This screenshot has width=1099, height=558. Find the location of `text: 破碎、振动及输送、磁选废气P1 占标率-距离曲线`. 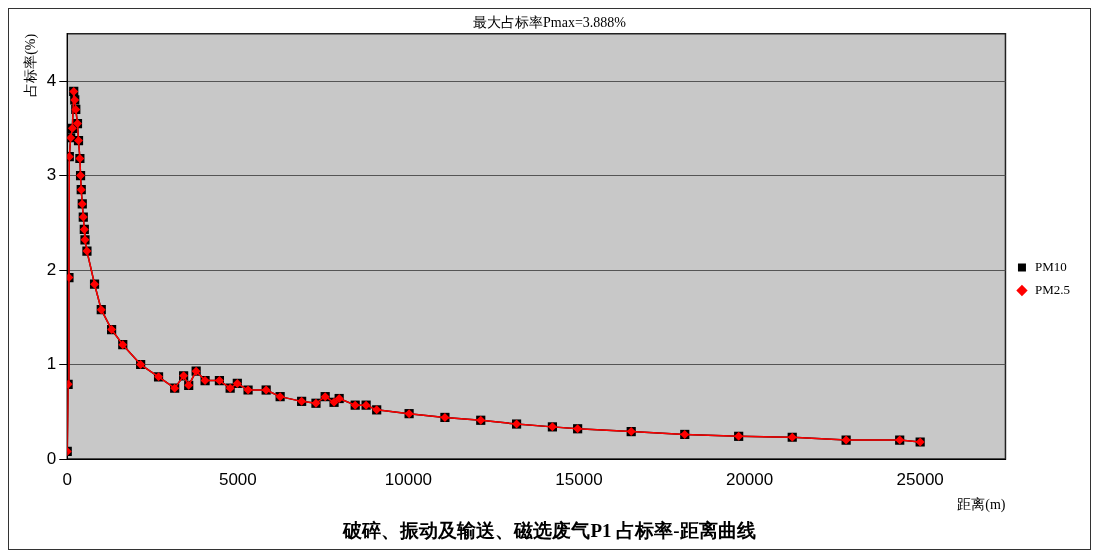

text: 破碎、振动及输送、磁选废气P1 占标率-距离曲线 is located at coordinates (549, 530).